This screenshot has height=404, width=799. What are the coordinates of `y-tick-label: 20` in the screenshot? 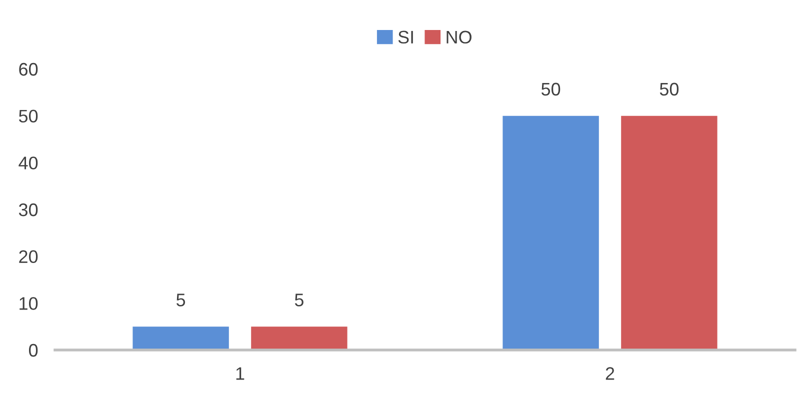 It's located at (28, 257).